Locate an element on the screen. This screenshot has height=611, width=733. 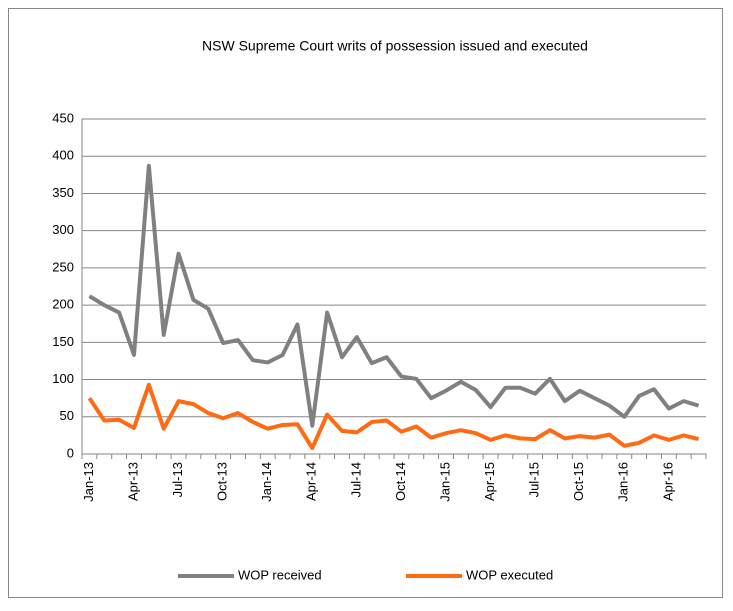
y-tick-label: 250 is located at coordinates (63, 266).